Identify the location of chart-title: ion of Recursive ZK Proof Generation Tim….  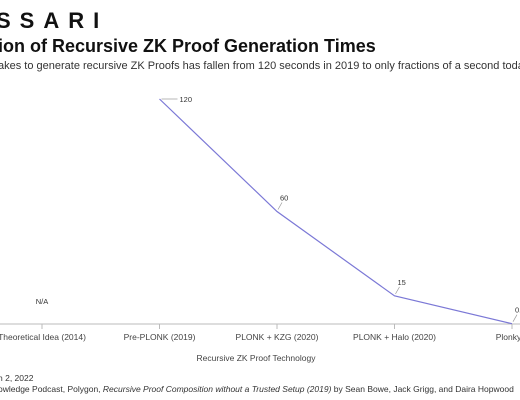
(188, 46).